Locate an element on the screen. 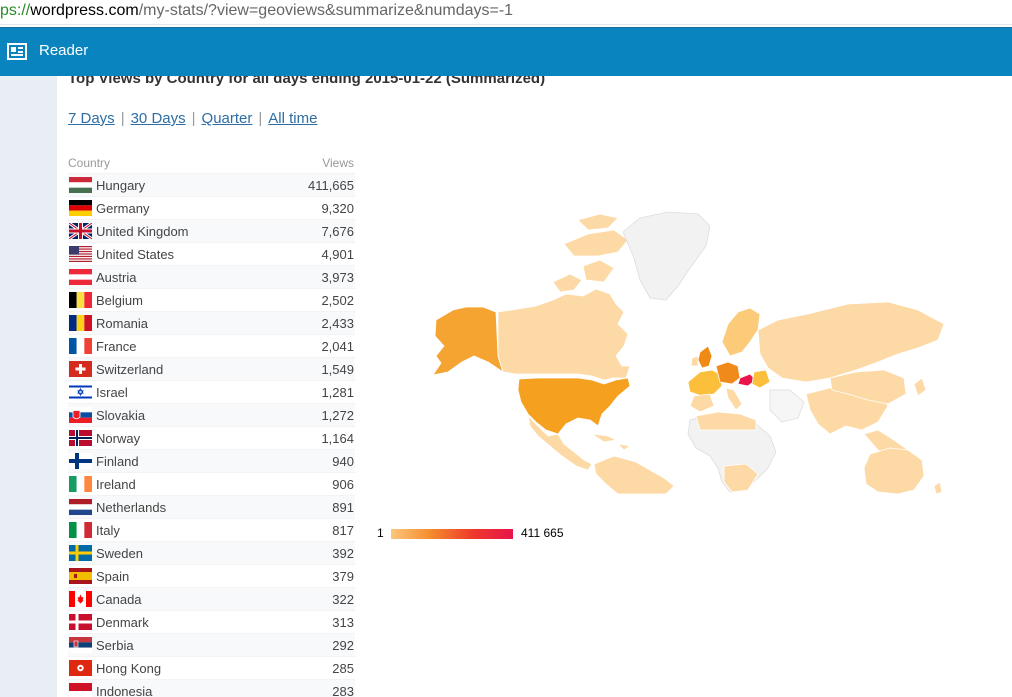 The width and height of the screenshot is (1012, 697). table-row: Ireland 906 is located at coordinates (211, 483).